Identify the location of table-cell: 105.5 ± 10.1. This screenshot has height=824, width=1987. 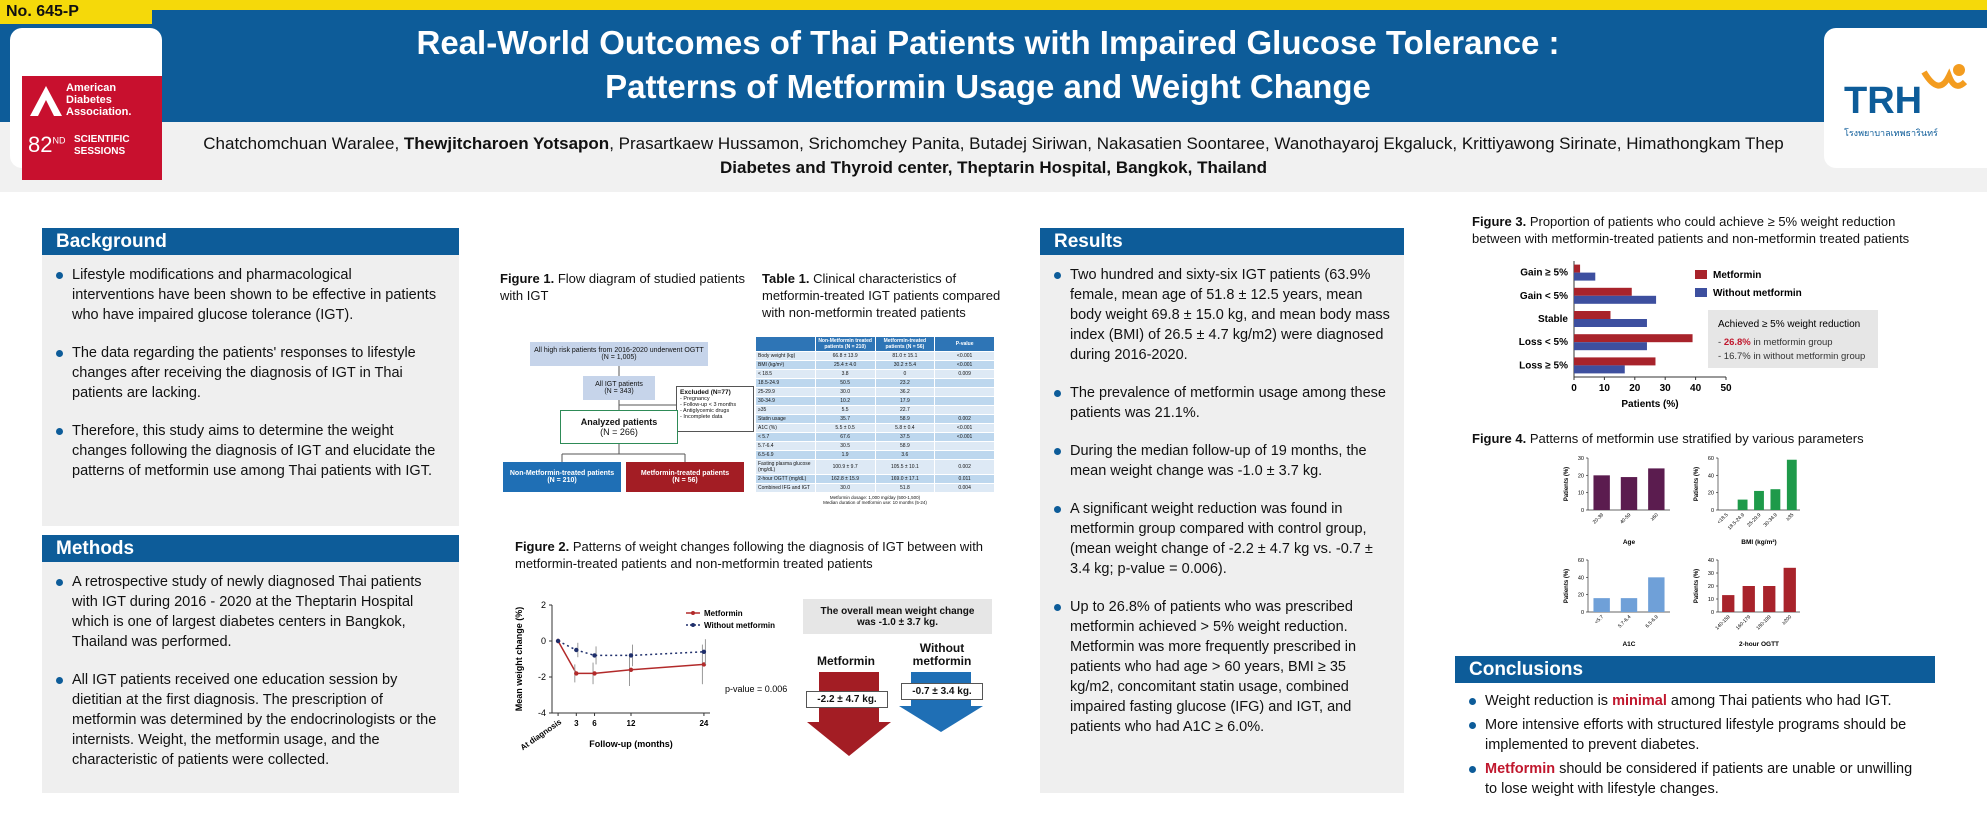
(905, 467).